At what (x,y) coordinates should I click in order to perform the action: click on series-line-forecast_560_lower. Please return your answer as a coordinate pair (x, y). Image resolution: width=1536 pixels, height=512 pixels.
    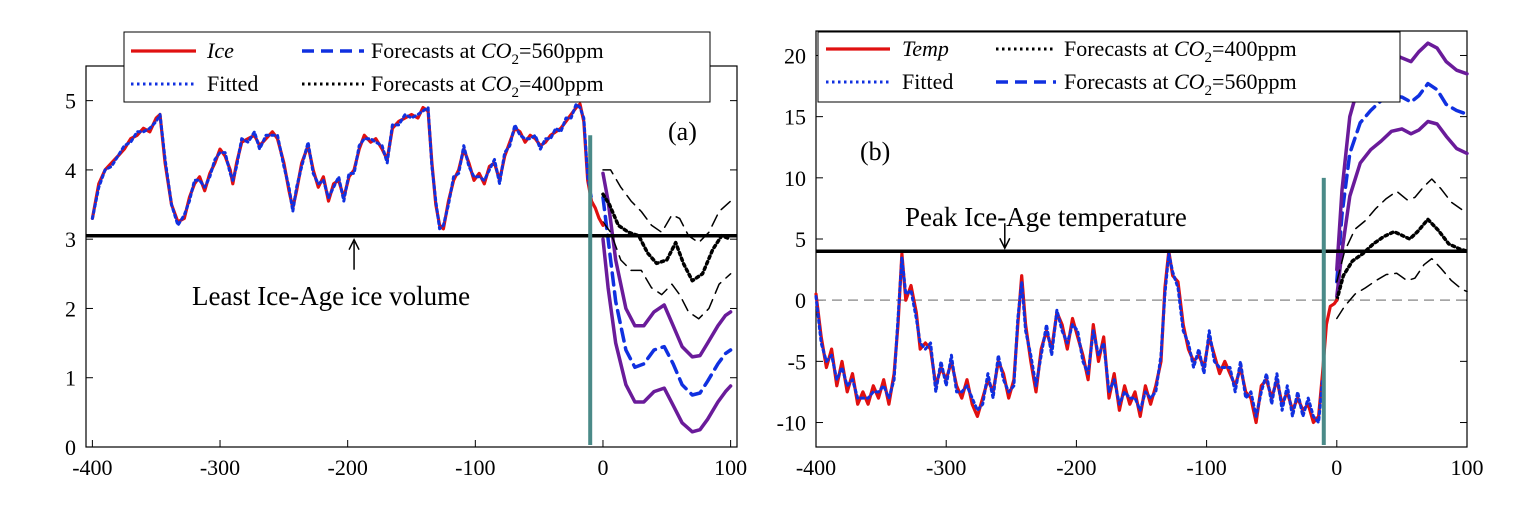
    Looking at the image, I should click on (1402, 209).